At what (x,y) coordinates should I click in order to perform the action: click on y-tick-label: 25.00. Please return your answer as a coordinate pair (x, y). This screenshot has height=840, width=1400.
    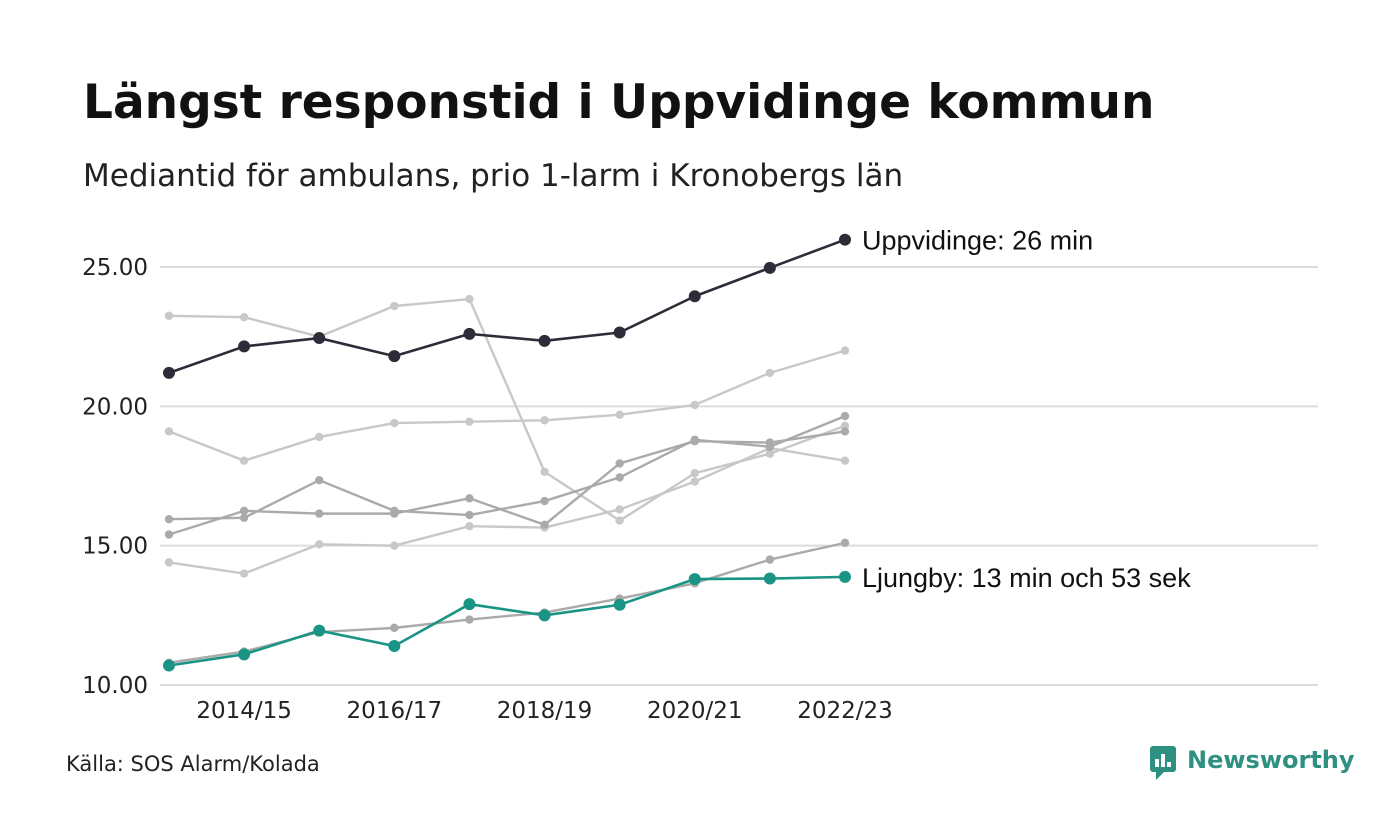
    Looking at the image, I should click on (115, 268).